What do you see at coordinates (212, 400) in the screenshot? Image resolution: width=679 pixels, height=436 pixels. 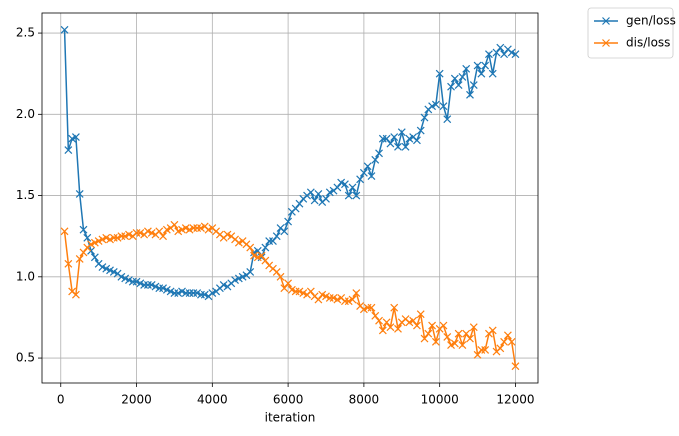 I see `x-tick-label: 4000` at bounding box center [212, 400].